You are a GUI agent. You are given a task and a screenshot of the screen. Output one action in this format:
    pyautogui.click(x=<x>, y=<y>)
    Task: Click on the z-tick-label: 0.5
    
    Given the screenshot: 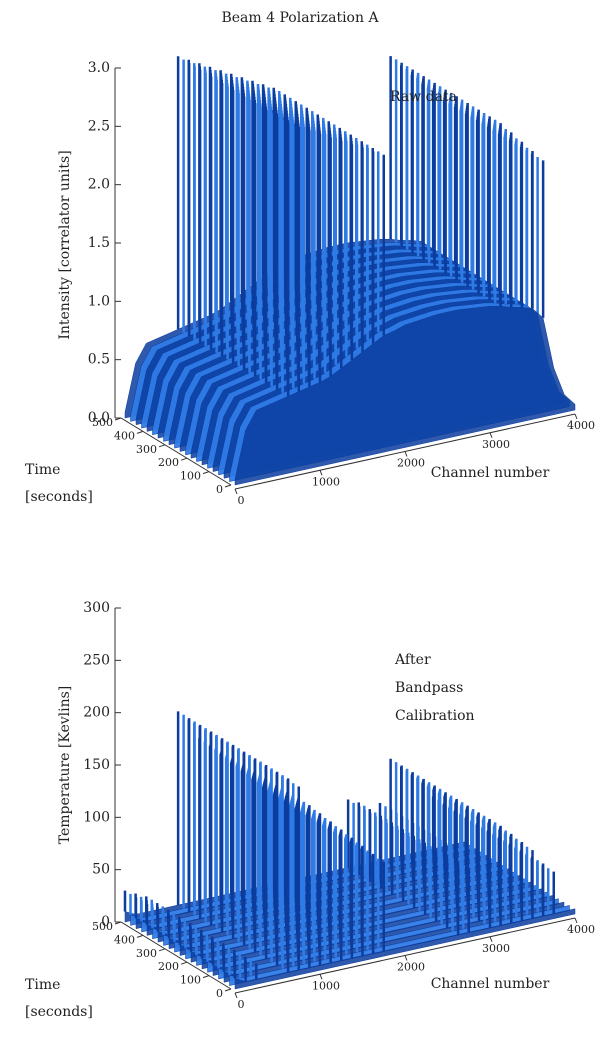 What is the action you would take?
    pyautogui.click(x=99, y=360)
    